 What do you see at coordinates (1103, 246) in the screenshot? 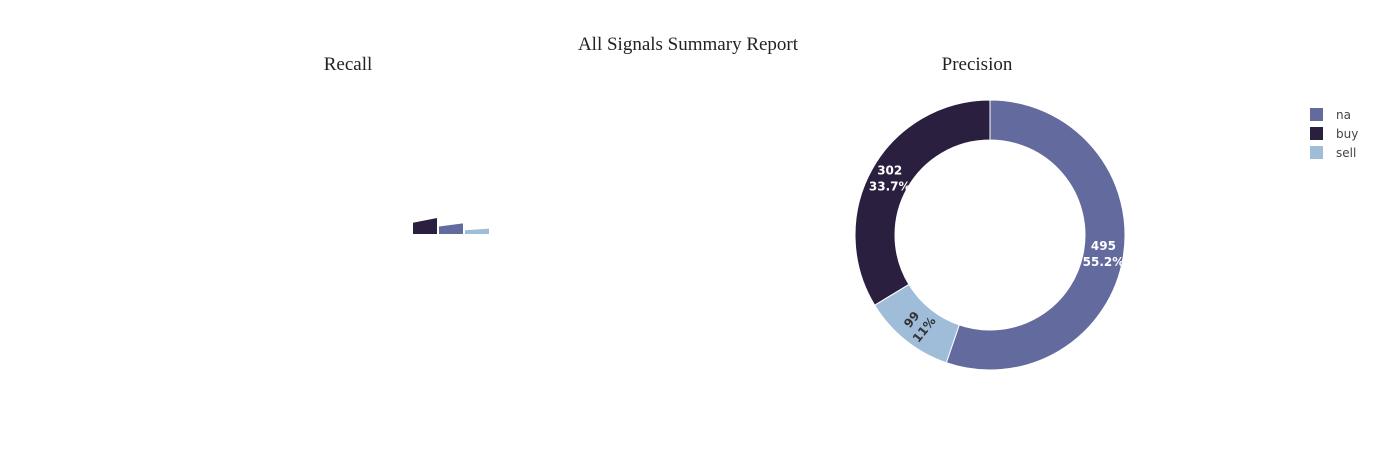
I see `precision-value-label-na: 495` at bounding box center [1103, 246].